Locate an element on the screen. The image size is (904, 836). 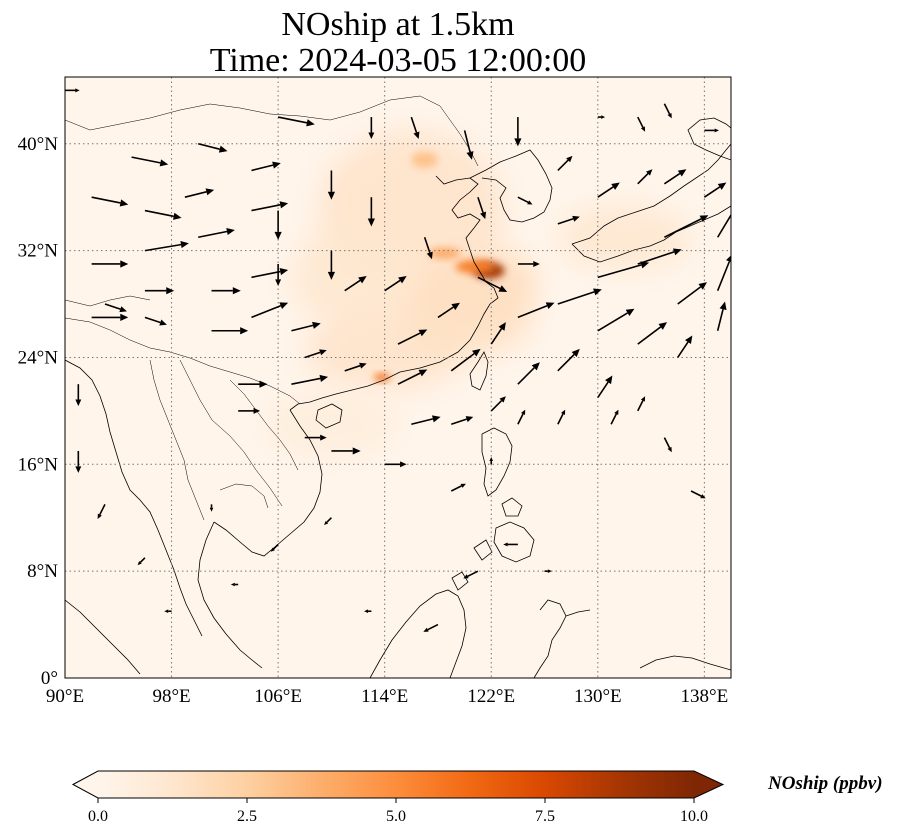
latitude-tick-label: 16°N is located at coordinates (38, 464).